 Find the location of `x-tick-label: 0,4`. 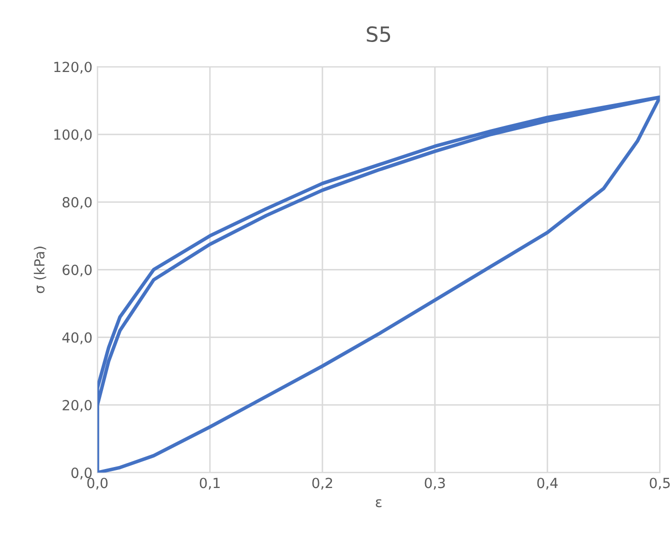

x-tick-label: 0,4 is located at coordinates (547, 484).